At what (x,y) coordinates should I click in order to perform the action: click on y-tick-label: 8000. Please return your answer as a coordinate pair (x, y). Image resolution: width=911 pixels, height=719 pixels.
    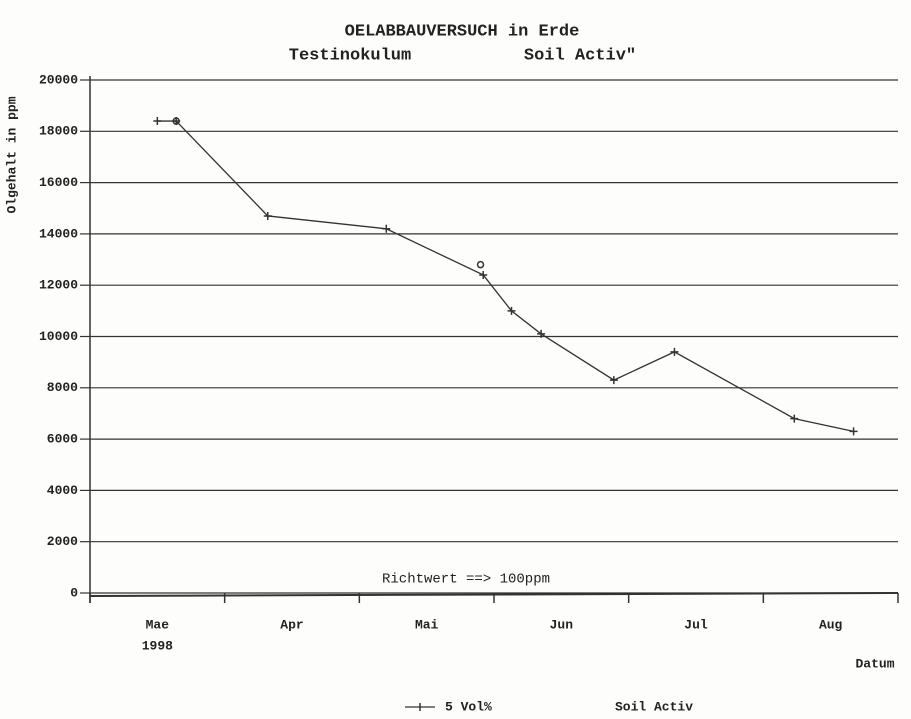
    Looking at the image, I should click on (62, 387).